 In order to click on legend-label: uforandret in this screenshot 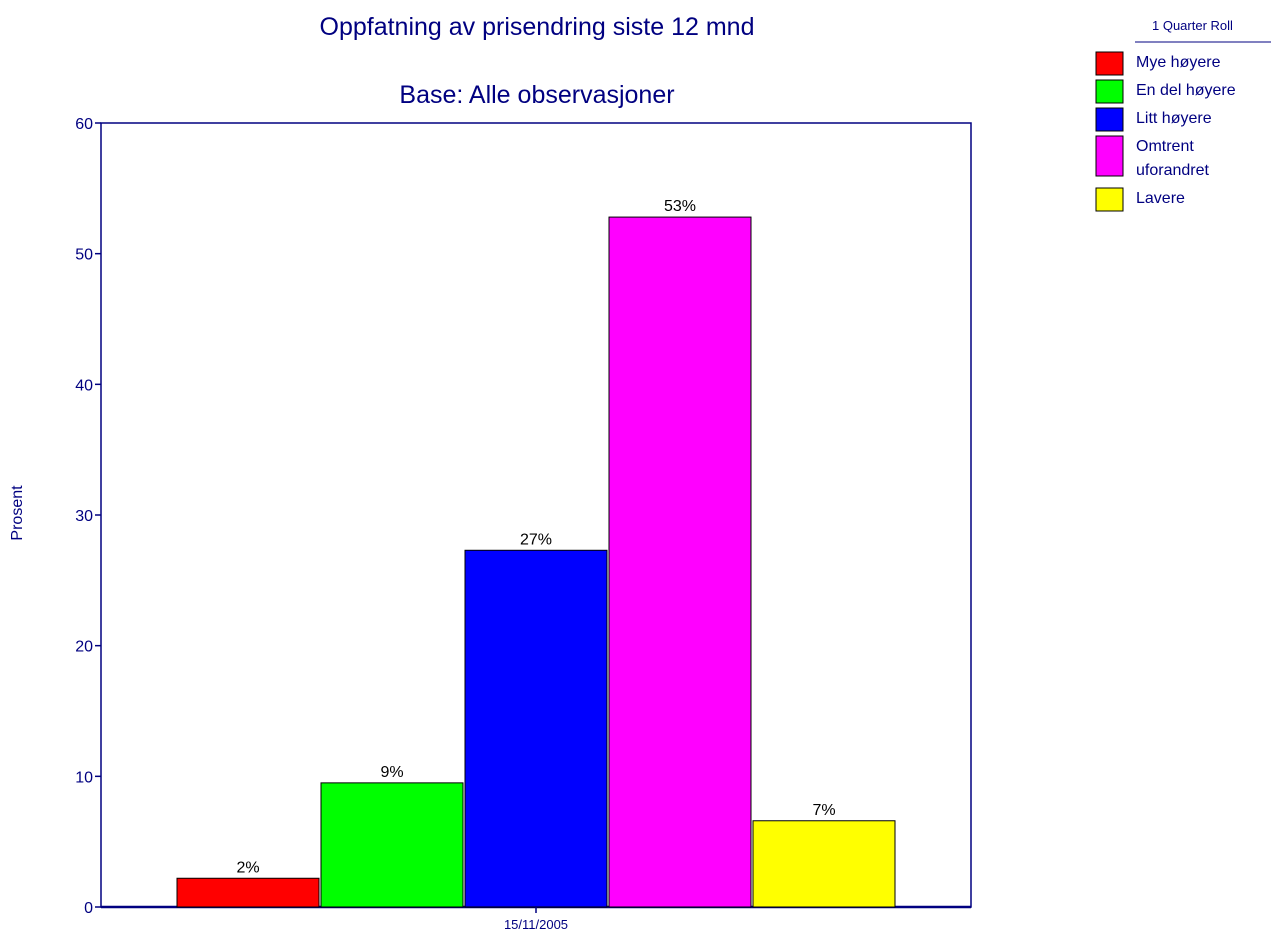, I will do `click(1172, 170)`.